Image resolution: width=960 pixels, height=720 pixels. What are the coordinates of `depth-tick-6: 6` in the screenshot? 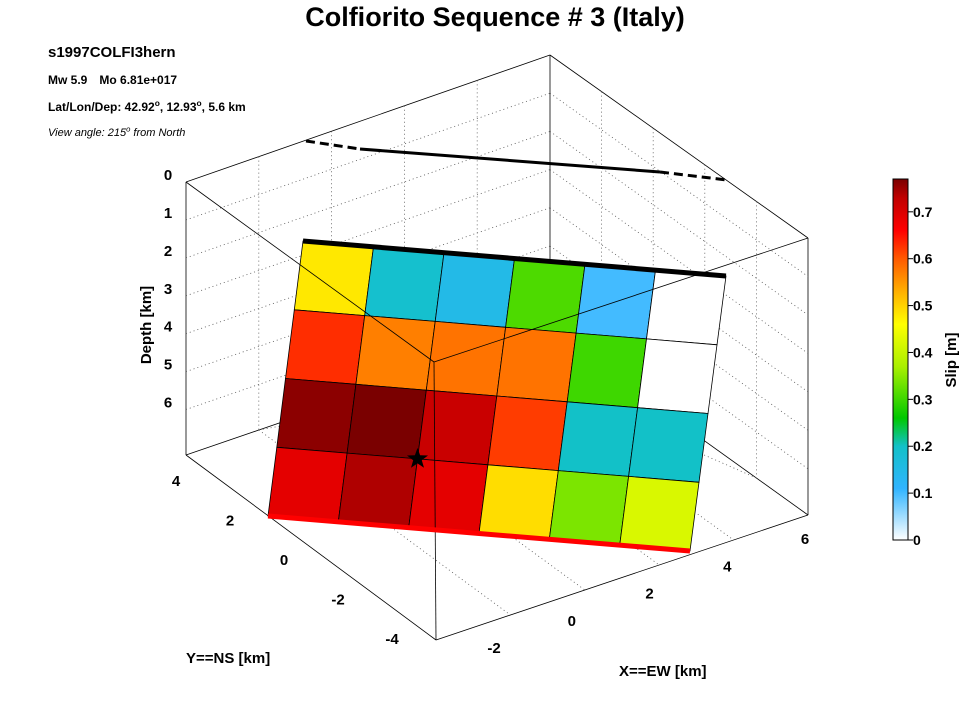 It's located at (168, 403).